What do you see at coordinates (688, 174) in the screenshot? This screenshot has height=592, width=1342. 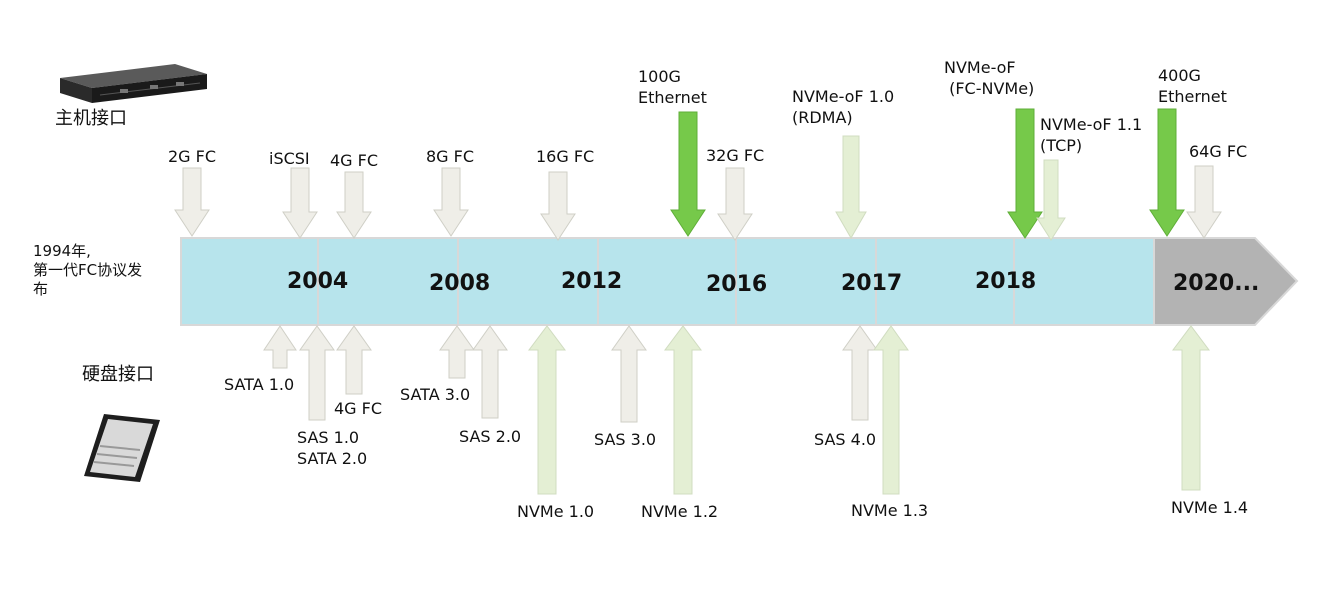 I see `arrow-100g-ethernet` at bounding box center [688, 174].